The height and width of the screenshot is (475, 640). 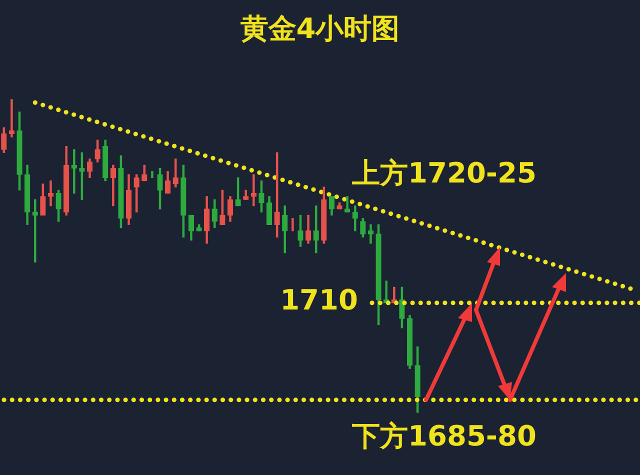 What do you see at coordinates (444, 435) in the screenshot?
I see `text: 下方1685-80` at bounding box center [444, 435].